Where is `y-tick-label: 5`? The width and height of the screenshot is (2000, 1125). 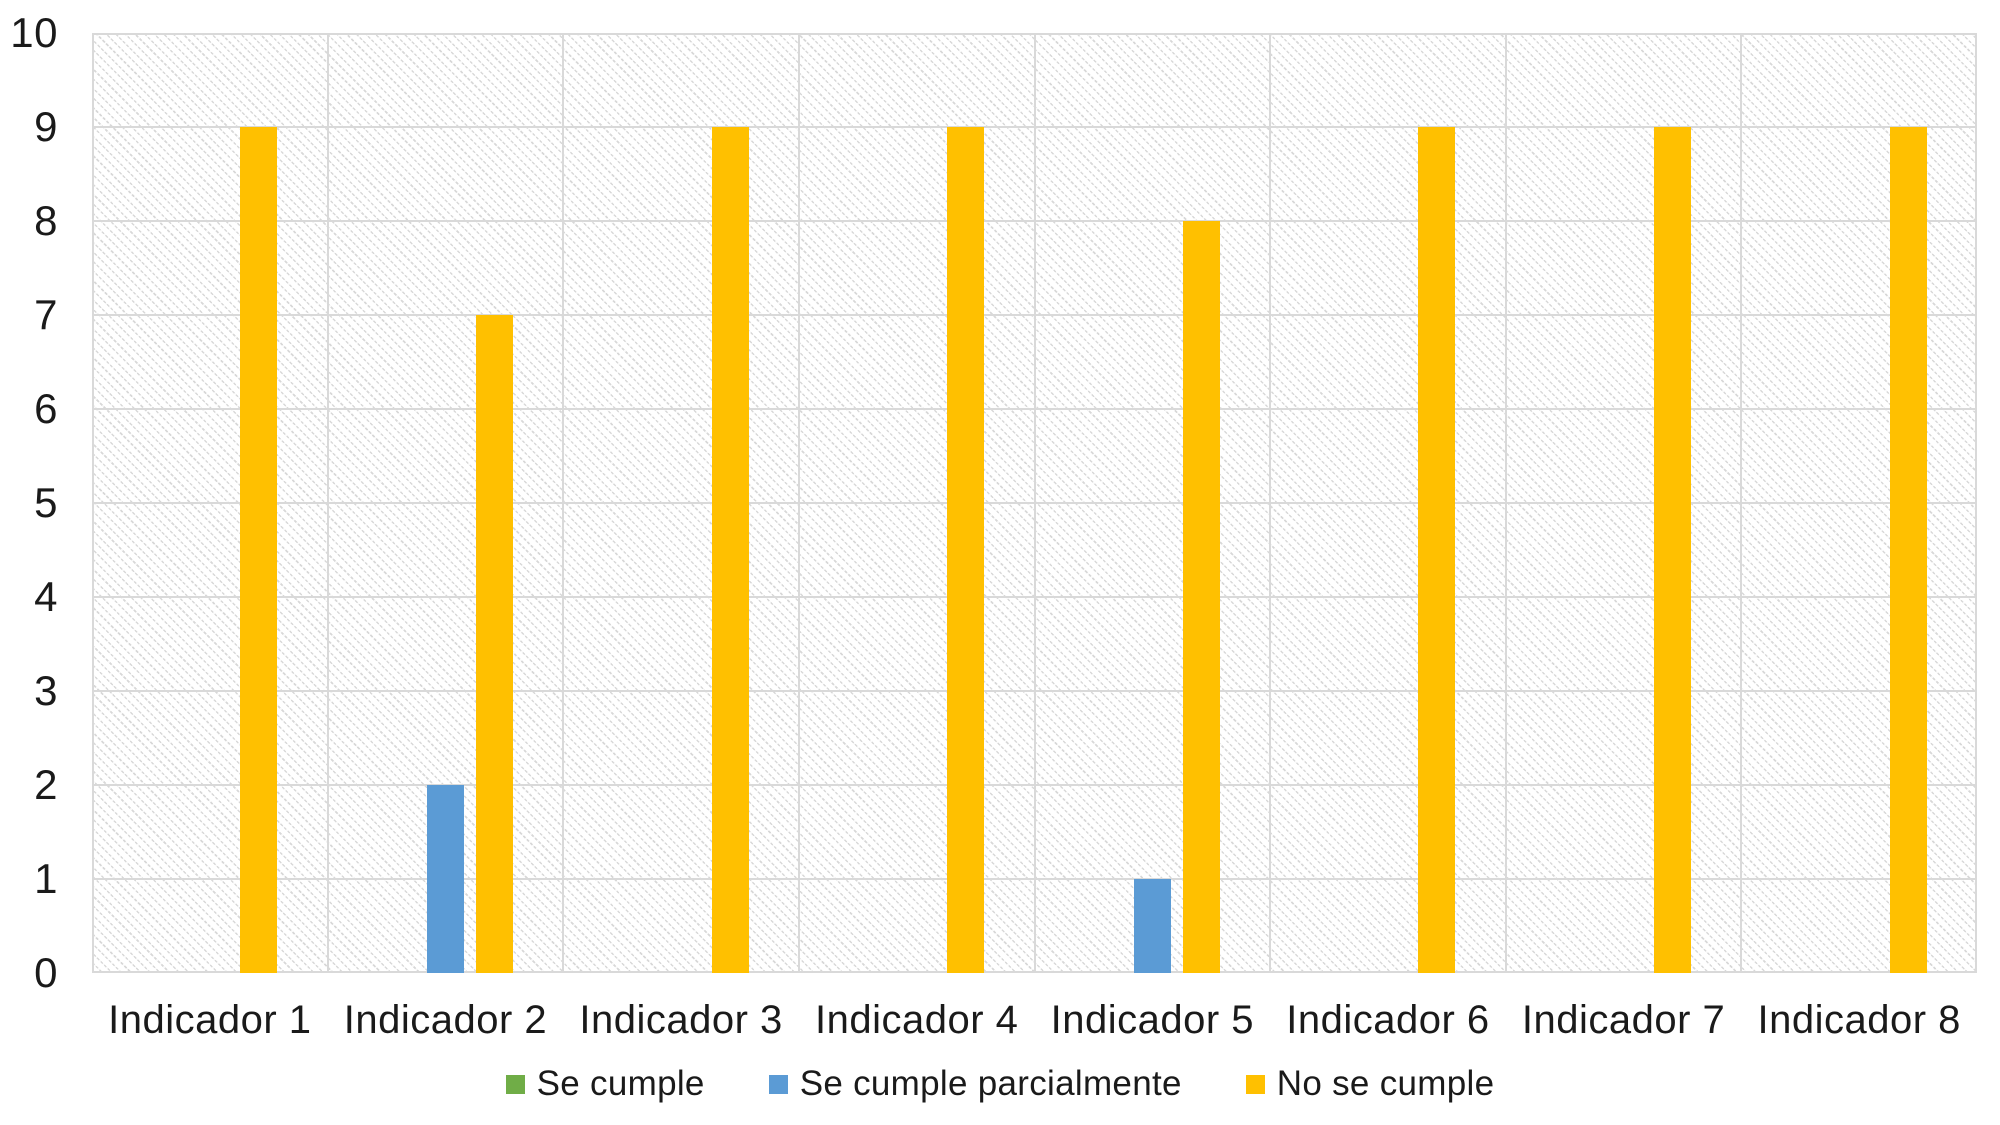 y-tick-label: 5 is located at coordinates (46, 502).